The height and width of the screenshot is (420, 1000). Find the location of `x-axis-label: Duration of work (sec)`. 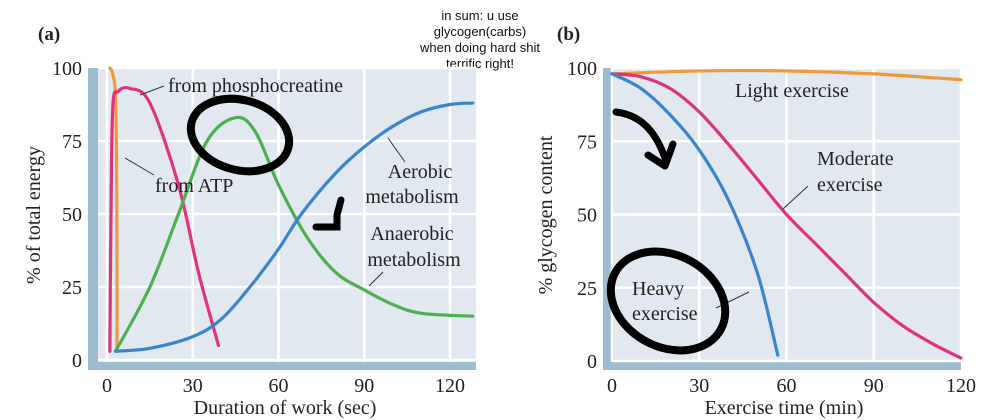

x-axis-label: Duration of work (sec) is located at coordinates (285, 408).